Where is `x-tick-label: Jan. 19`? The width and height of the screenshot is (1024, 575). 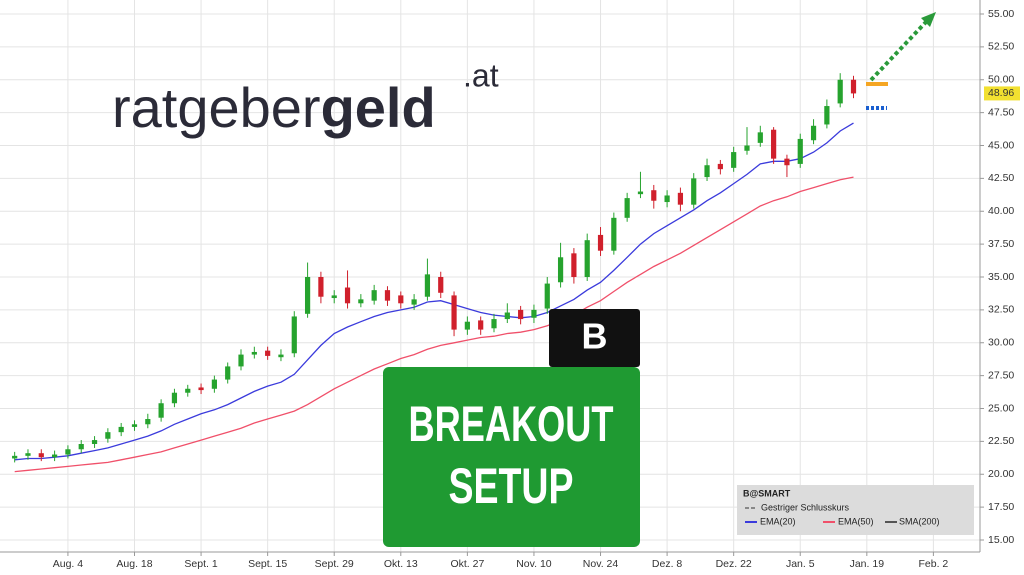
x-tick-label: Jan. 19 is located at coordinates (867, 564).